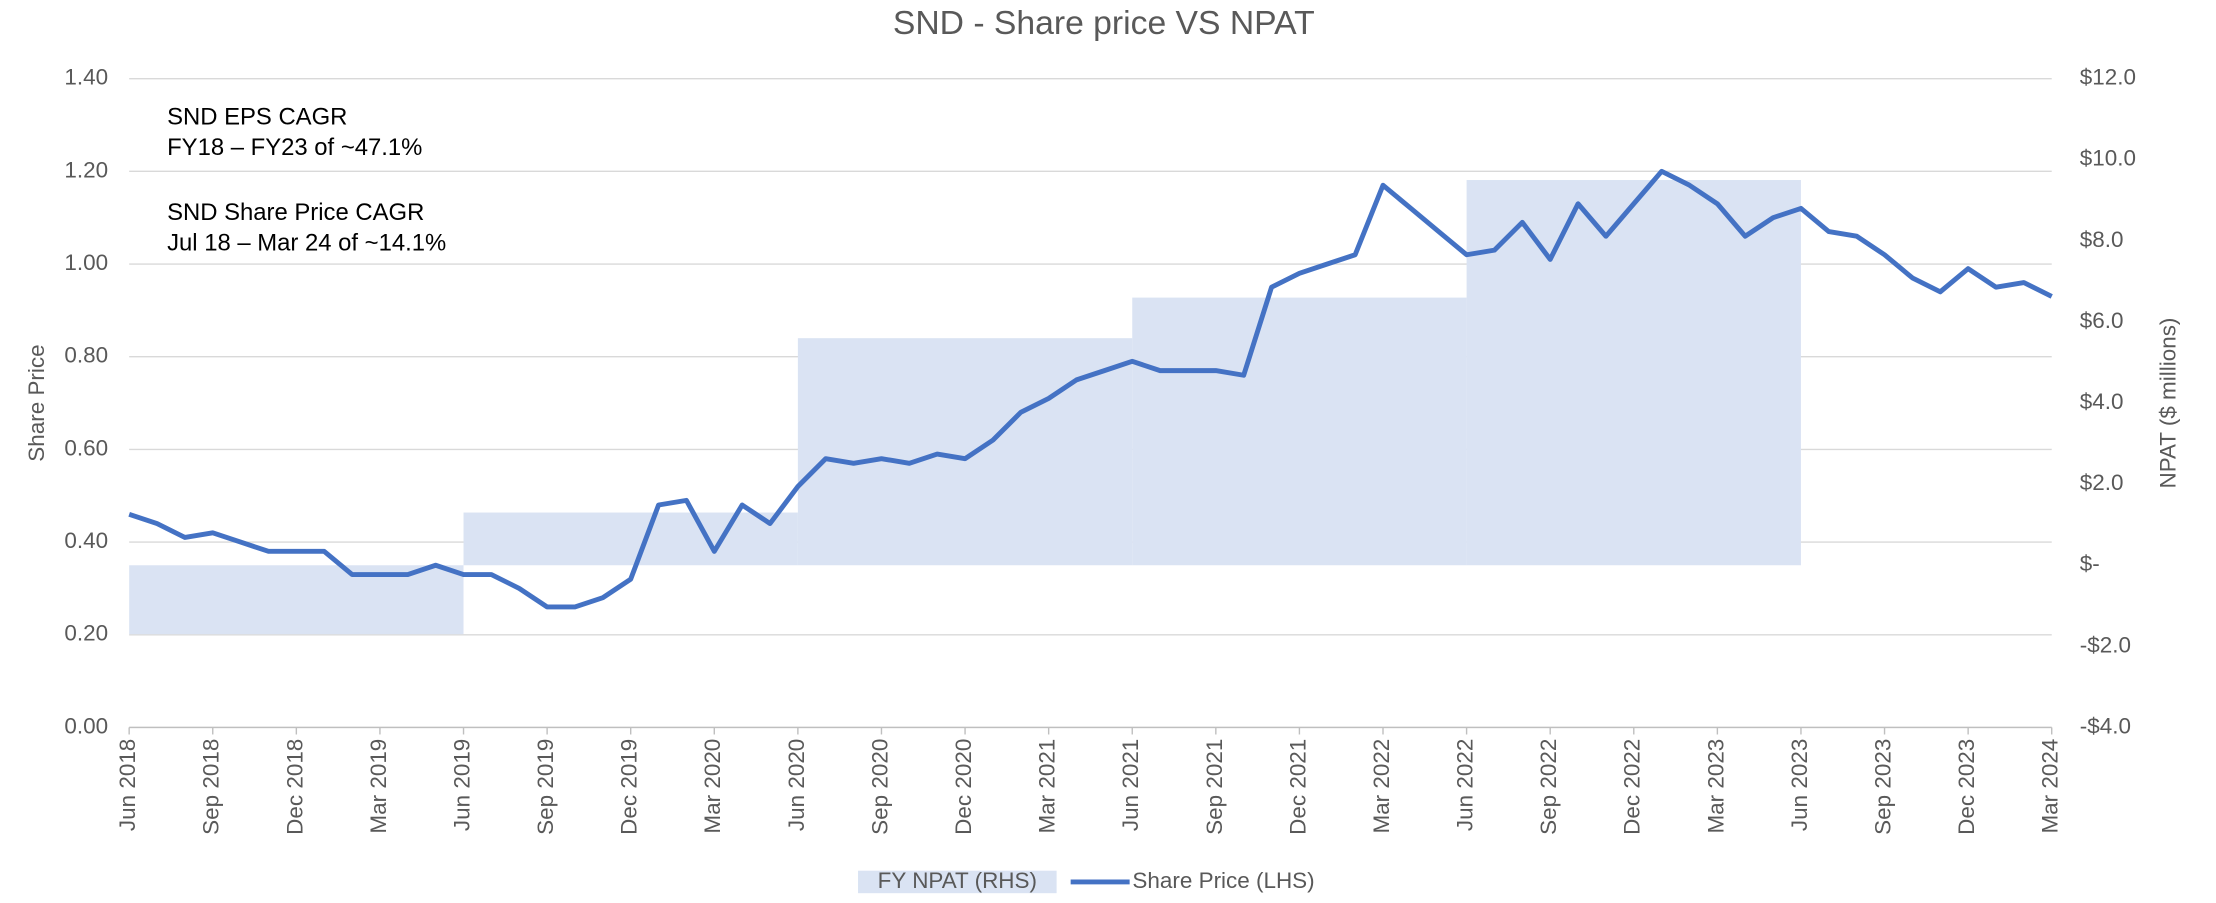  What do you see at coordinates (1104, 23) in the screenshot?
I see `chart-title: SND - Share price VS NPAT` at bounding box center [1104, 23].